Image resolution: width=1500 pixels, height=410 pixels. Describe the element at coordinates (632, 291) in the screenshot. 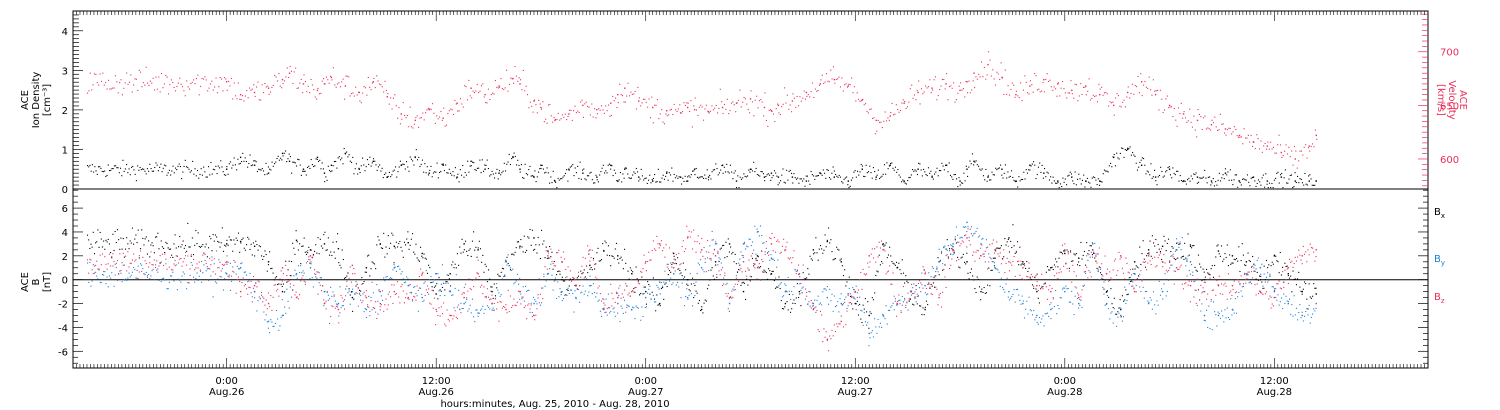

I see `bz-point` at that location.